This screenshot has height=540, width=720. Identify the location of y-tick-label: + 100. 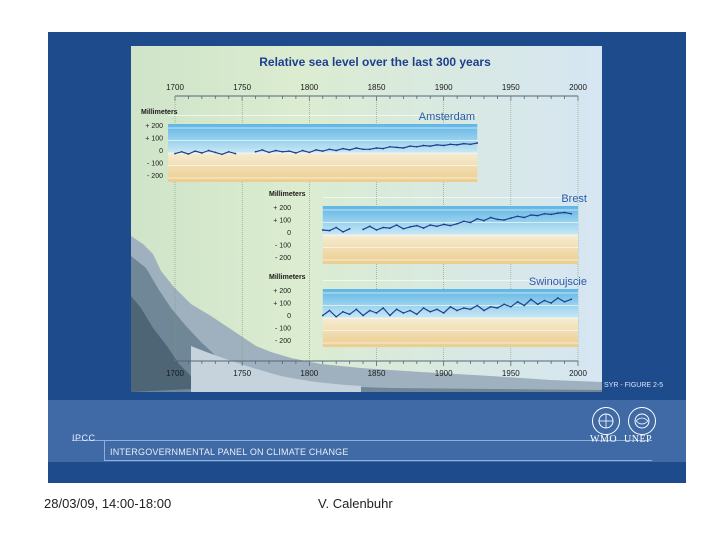
(282, 304).